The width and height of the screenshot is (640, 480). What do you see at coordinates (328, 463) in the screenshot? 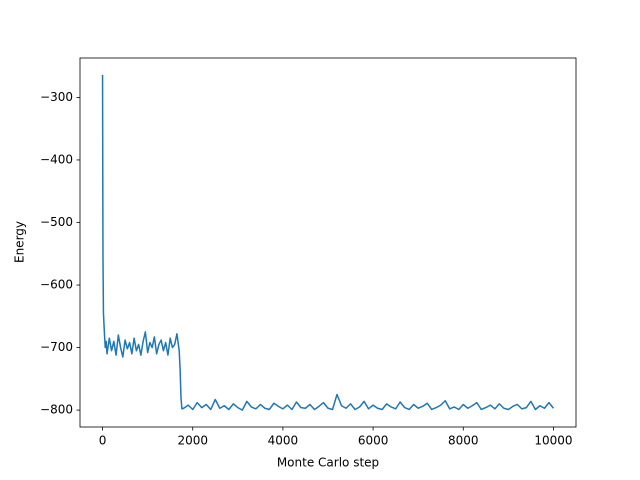
I see `x-axis-label: Monte Carlo step` at bounding box center [328, 463].